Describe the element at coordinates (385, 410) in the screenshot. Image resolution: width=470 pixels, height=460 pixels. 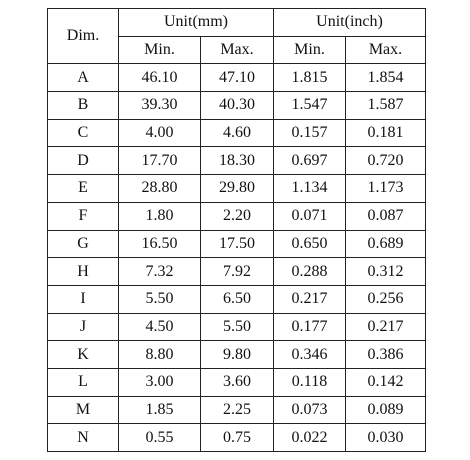
I see `value-cell: 0.089` at that location.